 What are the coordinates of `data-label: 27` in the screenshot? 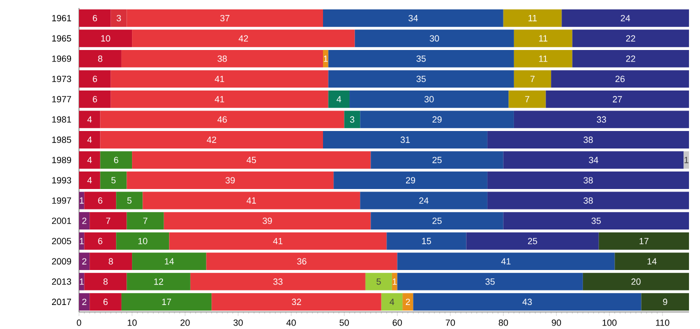 It's located at (617, 99).